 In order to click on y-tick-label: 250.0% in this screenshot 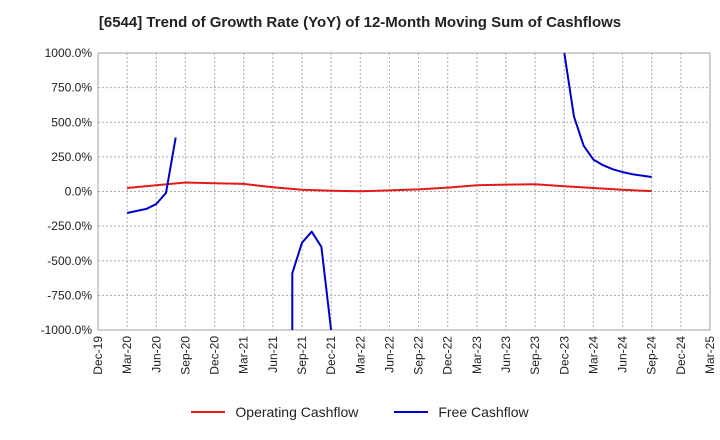, I will do `click(71, 157)`.